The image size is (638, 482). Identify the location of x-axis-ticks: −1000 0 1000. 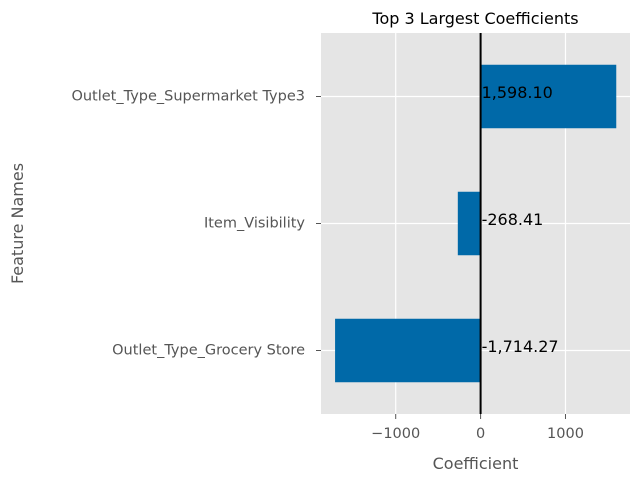
(477, 428).